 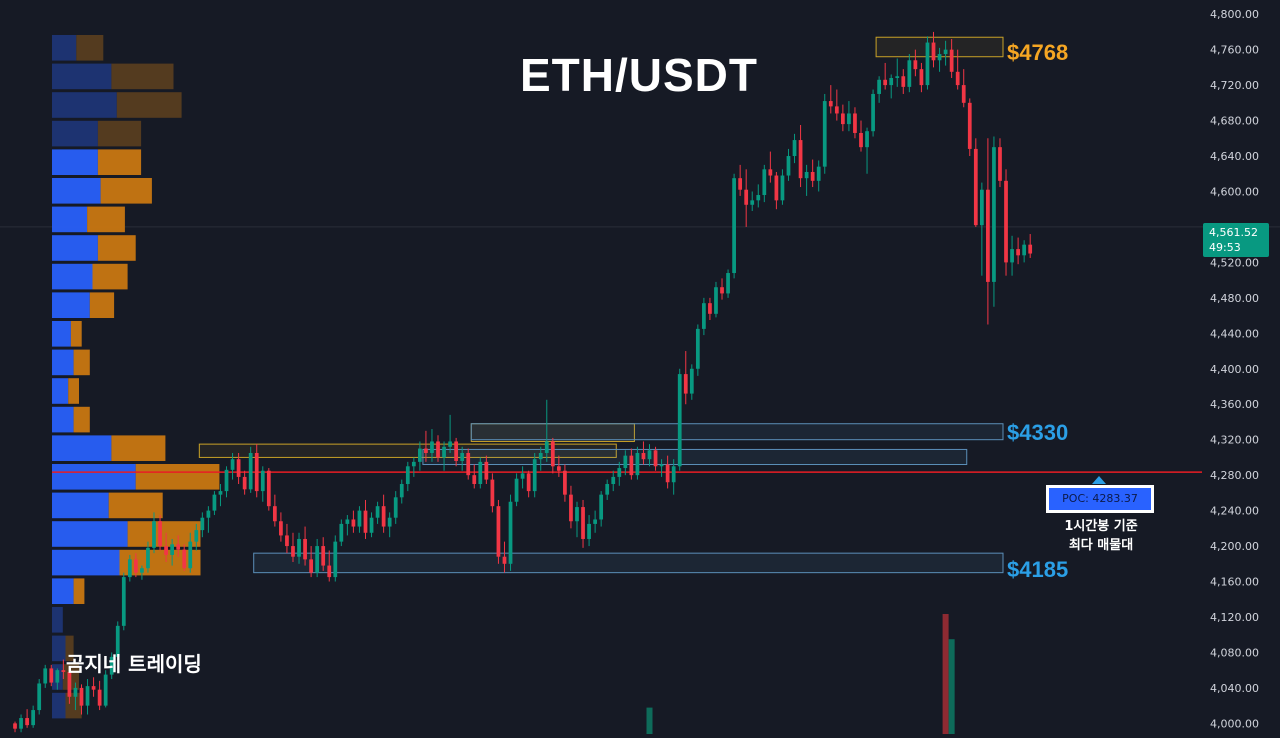 What do you see at coordinates (1099, 480) in the screenshot?
I see `poc-arrow-icon` at bounding box center [1099, 480].